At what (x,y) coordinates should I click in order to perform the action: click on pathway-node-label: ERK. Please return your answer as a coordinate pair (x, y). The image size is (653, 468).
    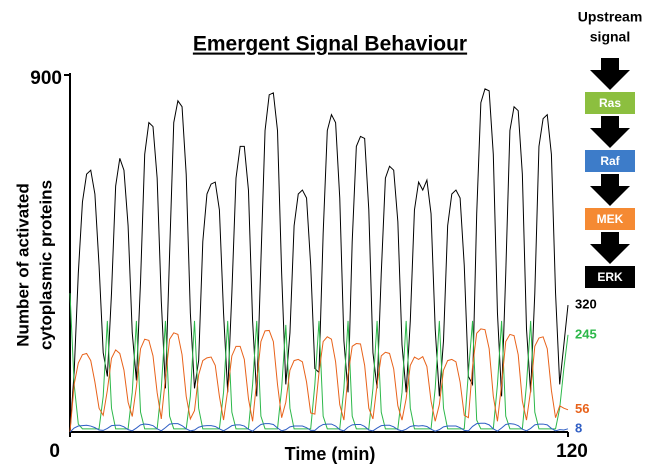
    Looking at the image, I should click on (610, 277).